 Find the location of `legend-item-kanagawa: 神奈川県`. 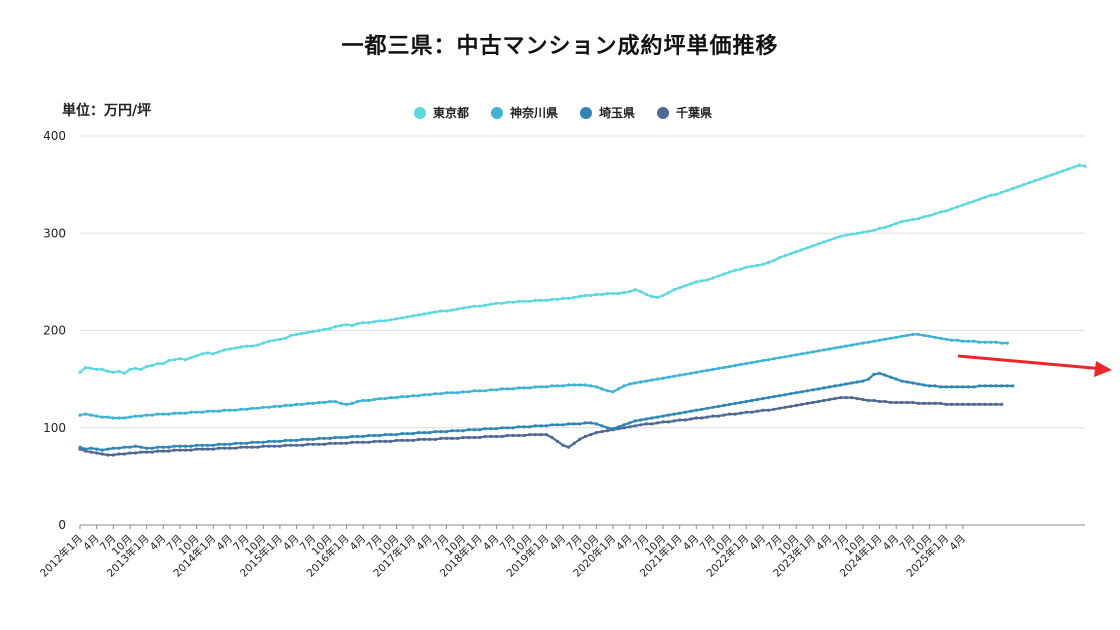

legend-item-kanagawa: 神奈川県 is located at coordinates (524, 112).